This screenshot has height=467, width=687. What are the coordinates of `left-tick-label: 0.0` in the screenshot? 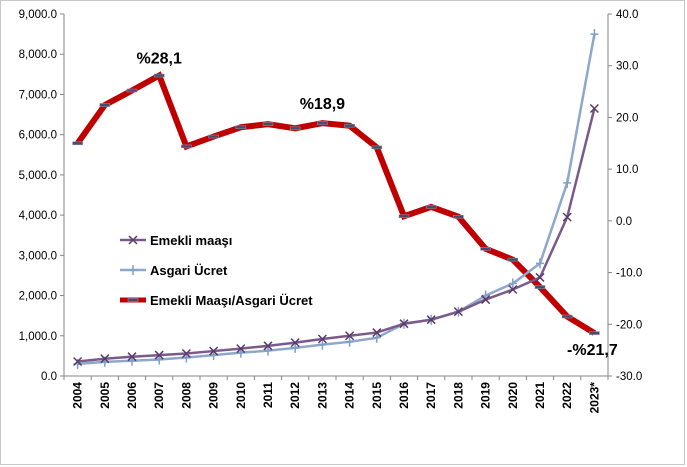 It's located at (49, 377).